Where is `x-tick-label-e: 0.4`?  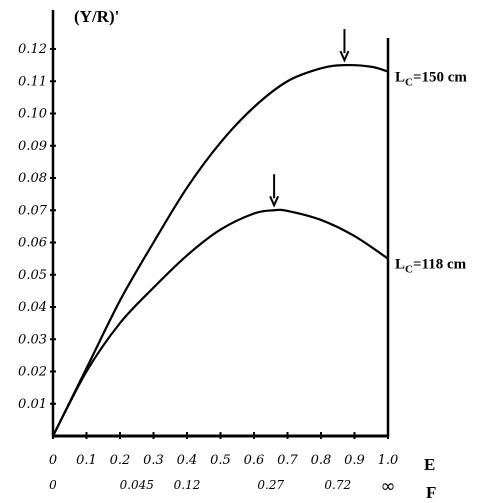 x-tick-label-e: 0.4 is located at coordinates (187, 460).